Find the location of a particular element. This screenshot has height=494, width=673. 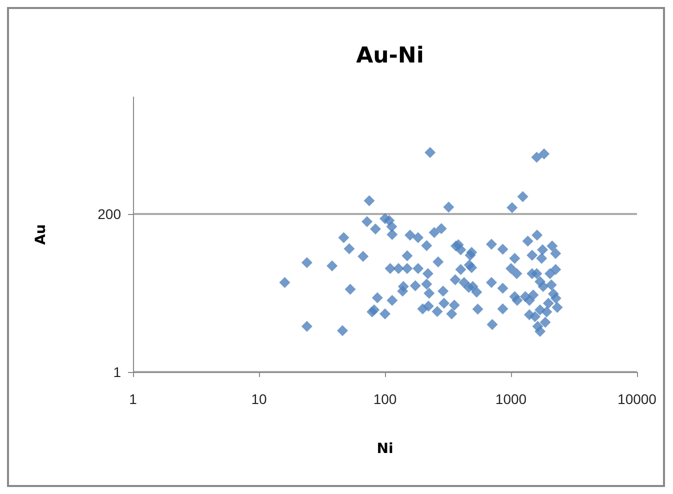

x-tick-label: 100 is located at coordinates (385, 399).